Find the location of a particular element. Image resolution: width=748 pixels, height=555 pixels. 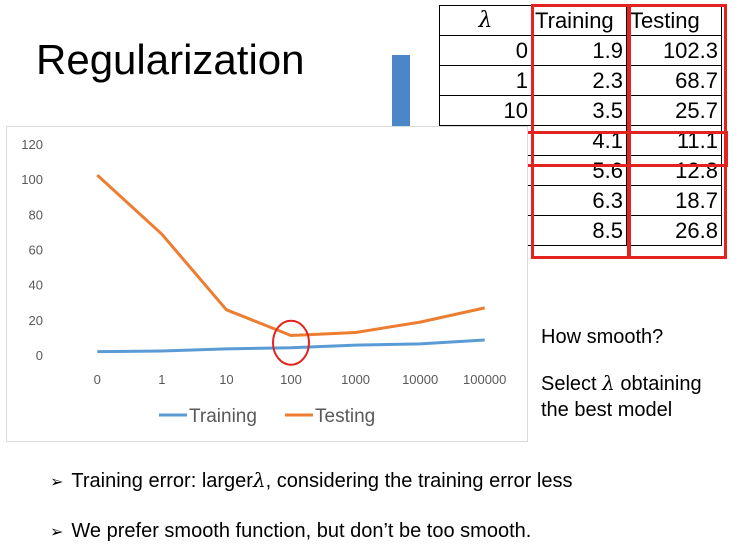

cell-testing: 11.1 is located at coordinates (674, 140).